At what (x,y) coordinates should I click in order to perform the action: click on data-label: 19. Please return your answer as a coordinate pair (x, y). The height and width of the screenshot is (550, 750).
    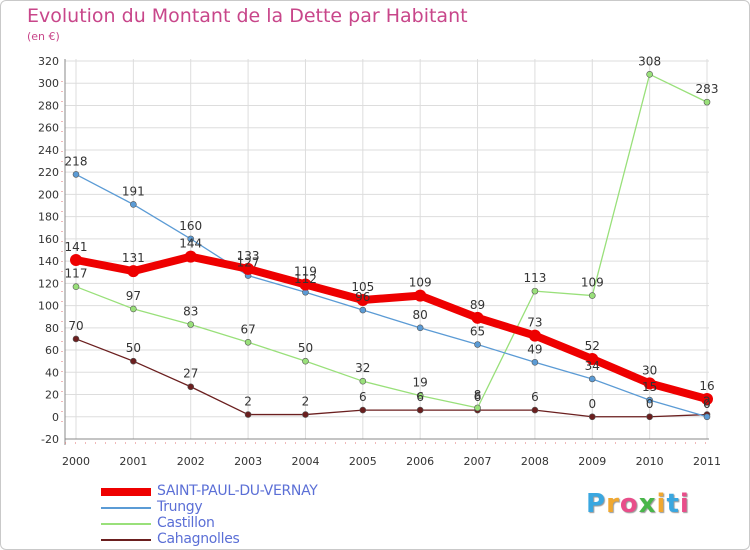
    Looking at the image, I should click on (420, 383).